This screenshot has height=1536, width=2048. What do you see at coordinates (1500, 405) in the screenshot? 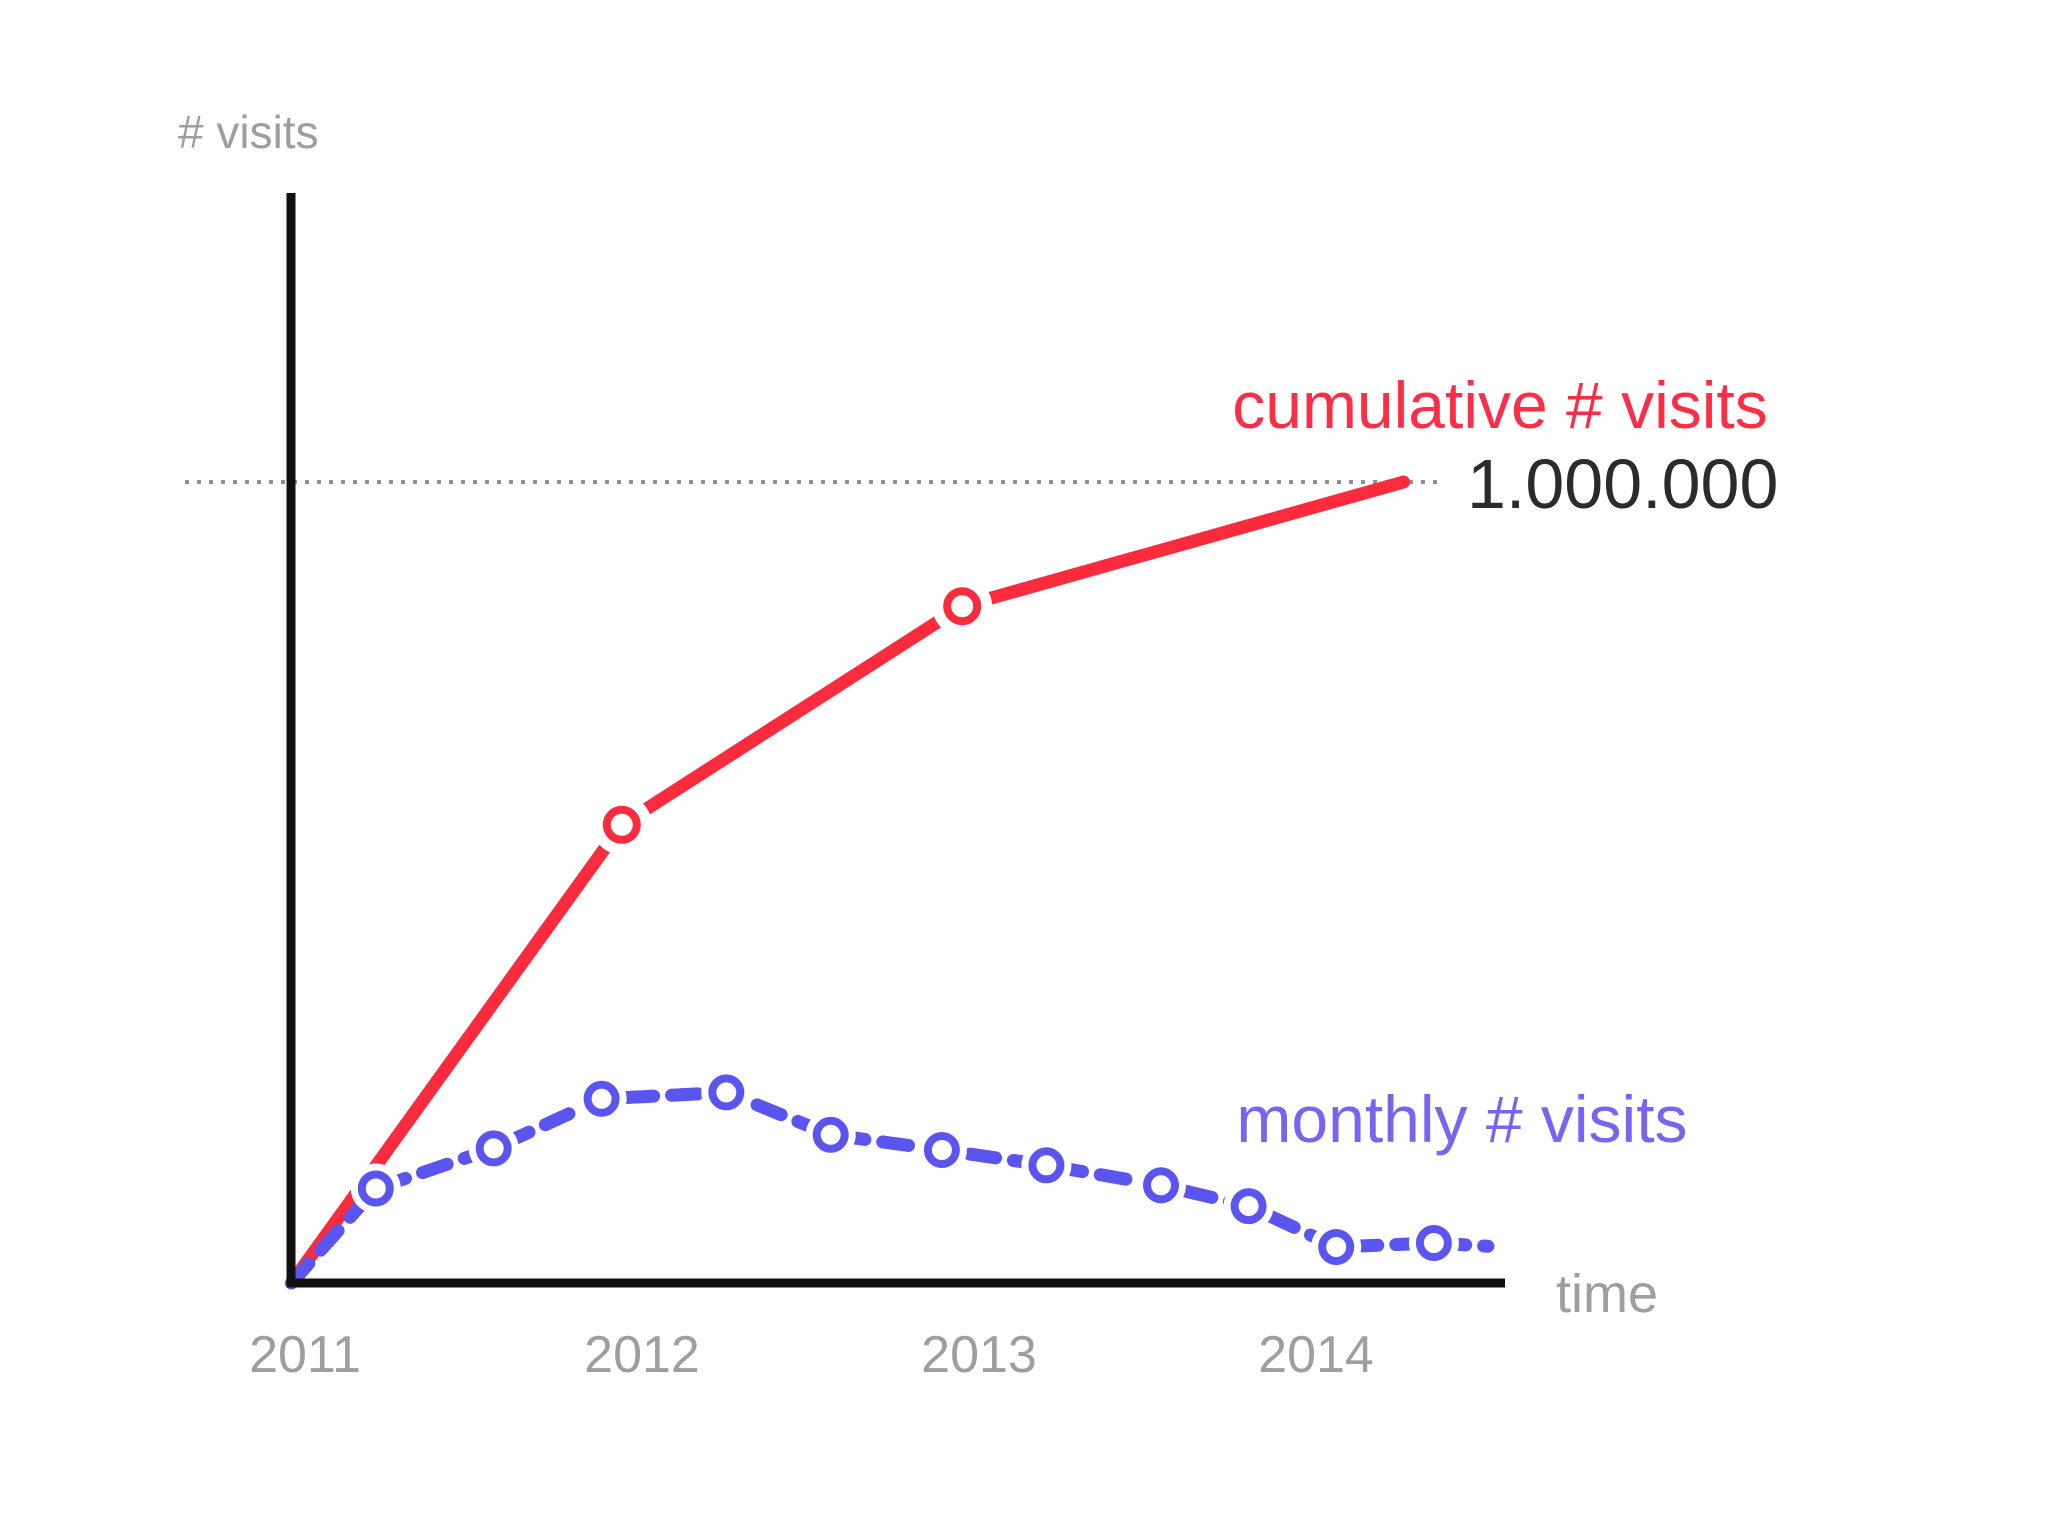
I see `series-label-cumulative: cumulative # visits` at bounding box center [1500, 405].